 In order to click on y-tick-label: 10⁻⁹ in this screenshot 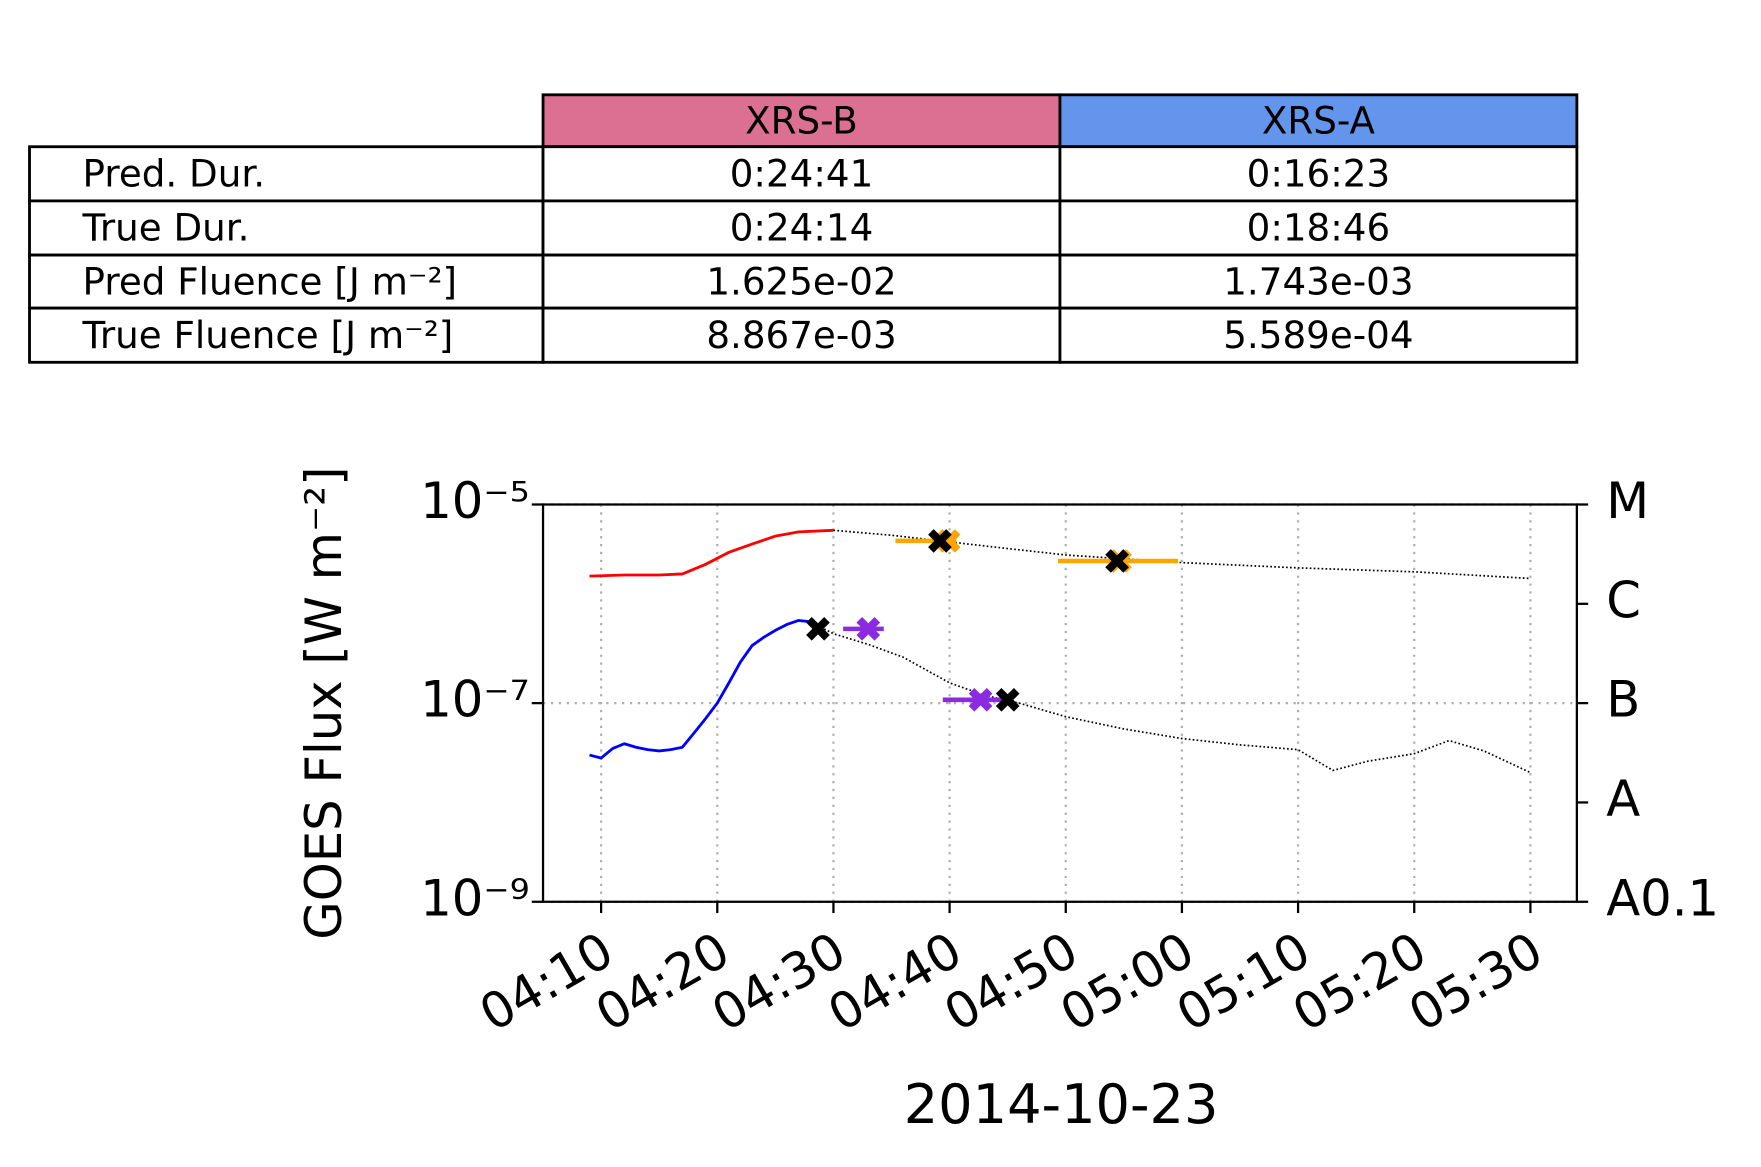, I will do `click(474, 898)`.